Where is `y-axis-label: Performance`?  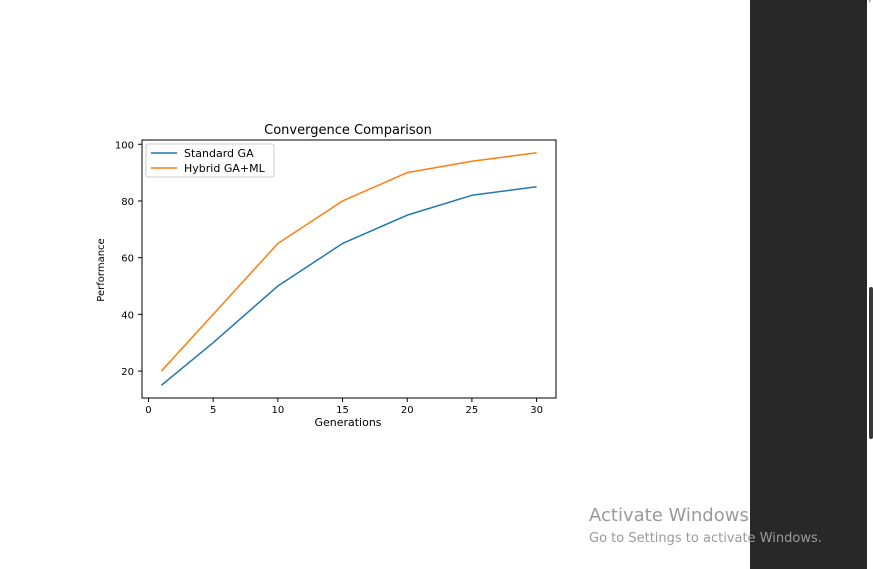
y-axis-label: Performance is located at coordinates (101, 269).